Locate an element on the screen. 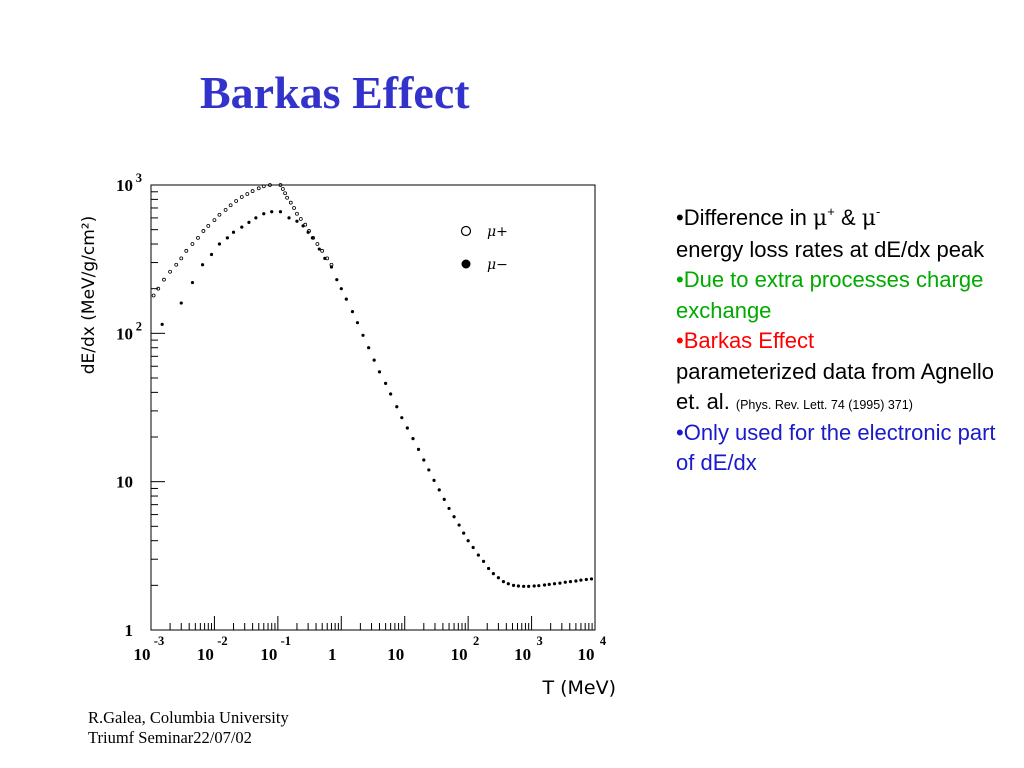  bullet-barkas-text: parameterized data from Agnello et. al. is located at coordinates (835, 386).